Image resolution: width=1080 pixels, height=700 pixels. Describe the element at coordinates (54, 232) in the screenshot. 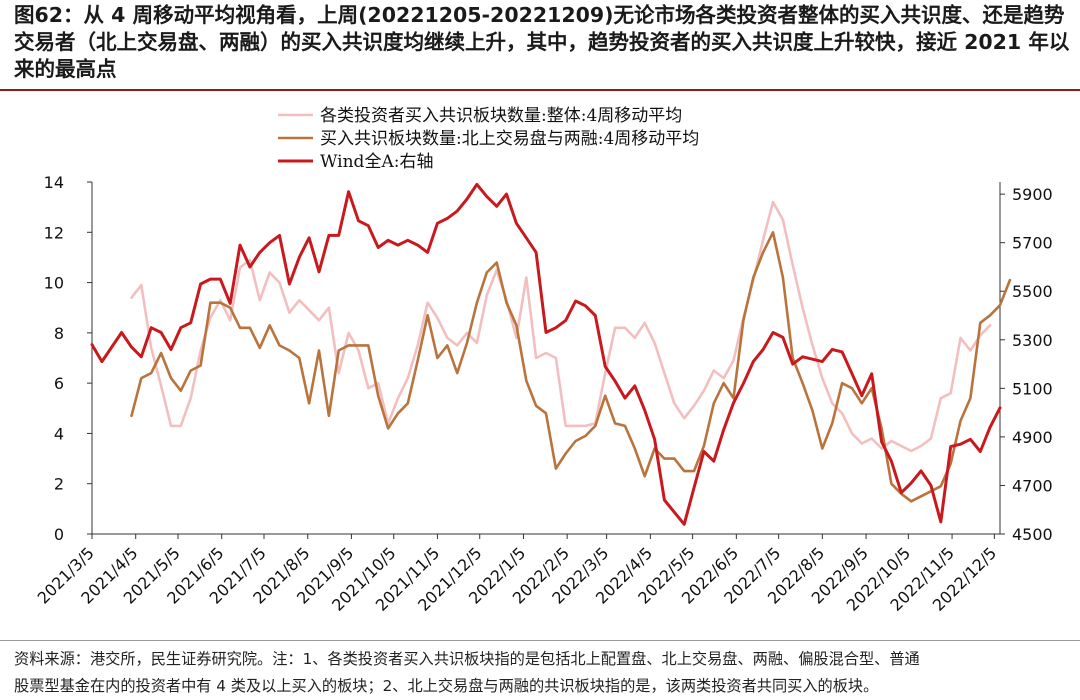

I see `left-axis-tick-label: 12` at that location.